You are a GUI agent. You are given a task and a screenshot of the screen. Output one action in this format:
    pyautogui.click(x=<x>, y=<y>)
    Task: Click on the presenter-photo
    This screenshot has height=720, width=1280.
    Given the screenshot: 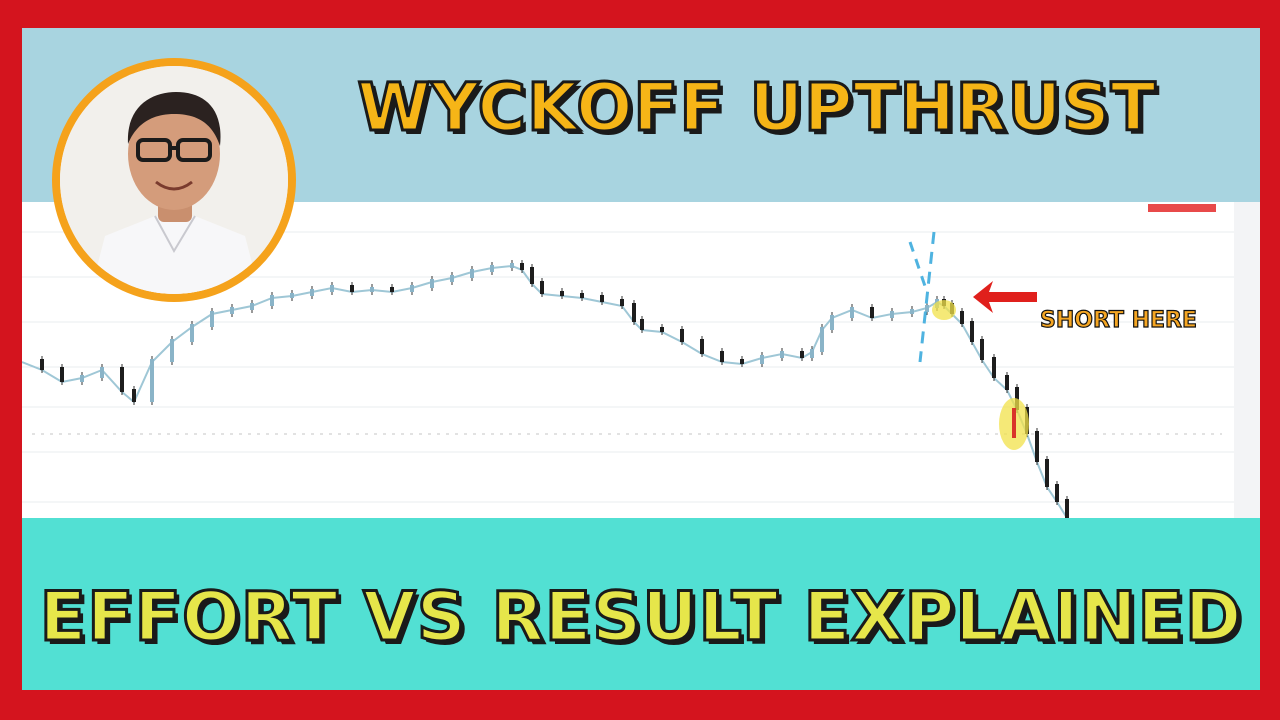 What is the action you would take?
    pyautogui.click(x=174, y=180)
    